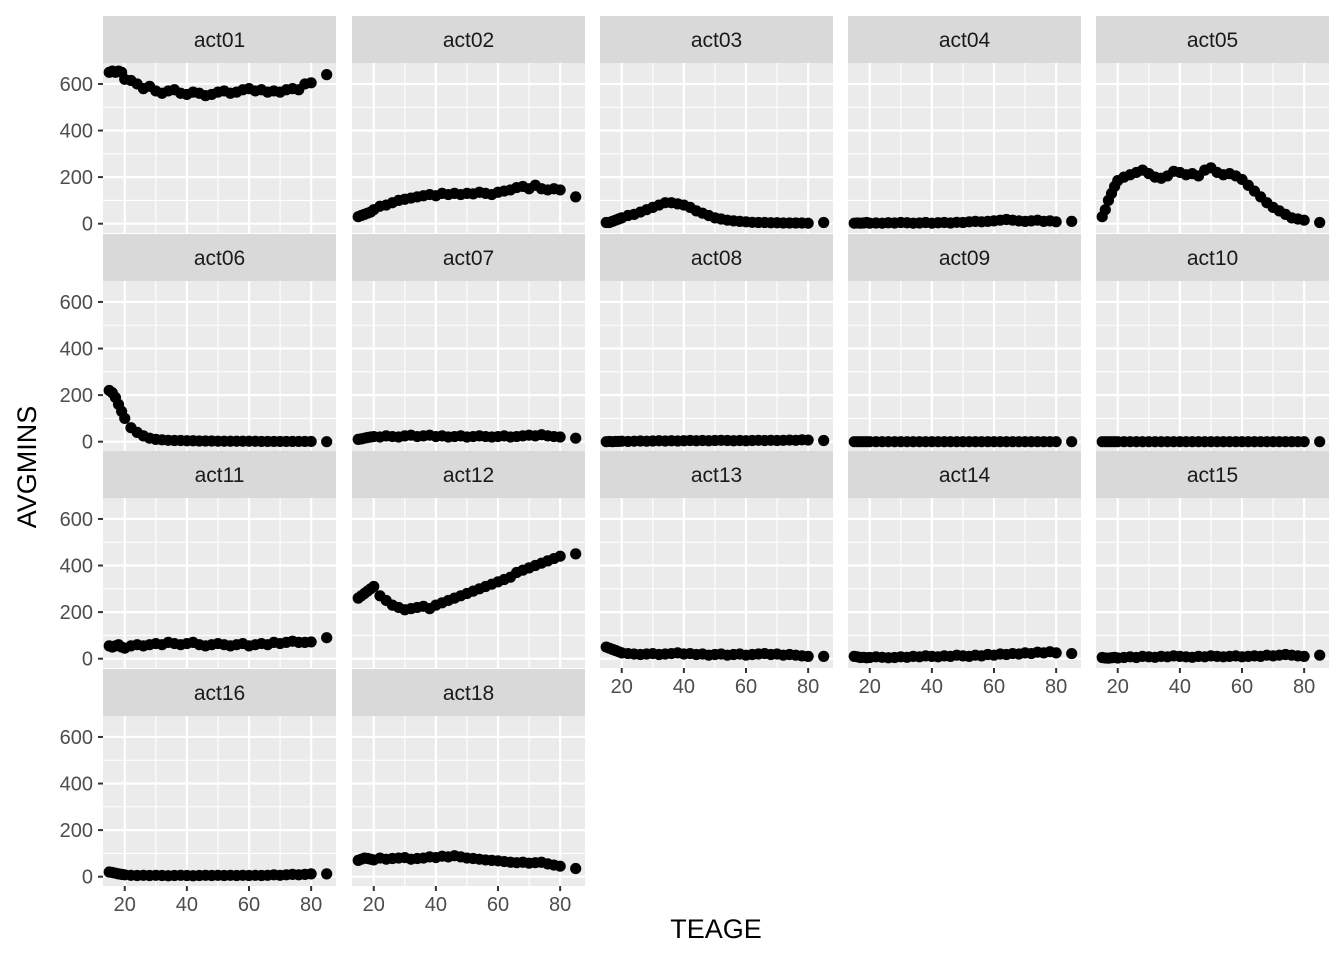 The height and width of the screenshot is (960, 1344). Describe the element at coordinates (716, 40) in the screenshot. I see `strip-label: act03` at that location.